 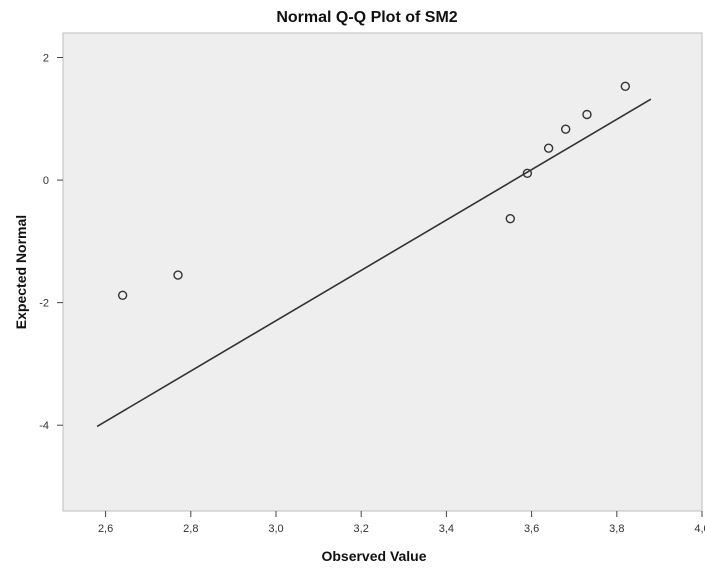 I want to click on x-tick-label: 2,6, so click(x=105, y=529).